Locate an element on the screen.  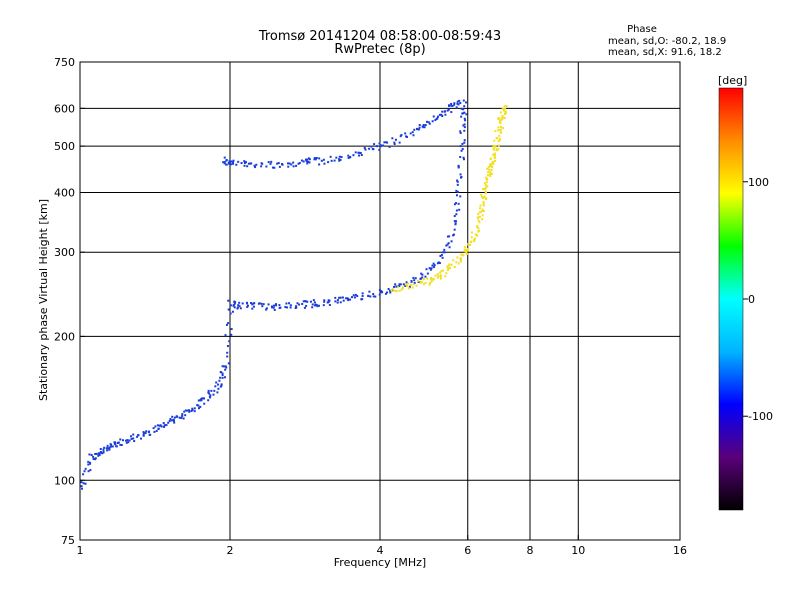
x-tick-label: 6 is located at coordinates (467, 550).